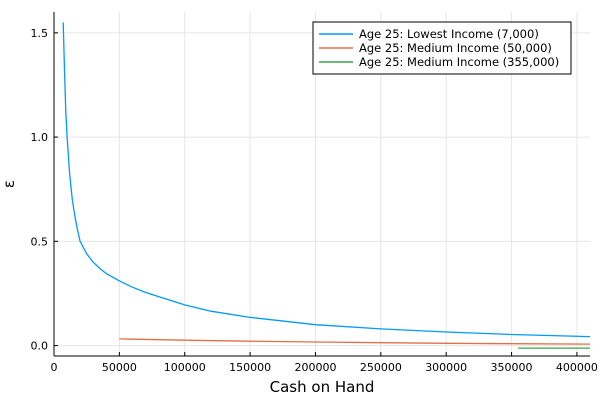 The height and width of the screenshot is (400, 600). I want to click on x-tick-label: 50000, so click(119, 367).